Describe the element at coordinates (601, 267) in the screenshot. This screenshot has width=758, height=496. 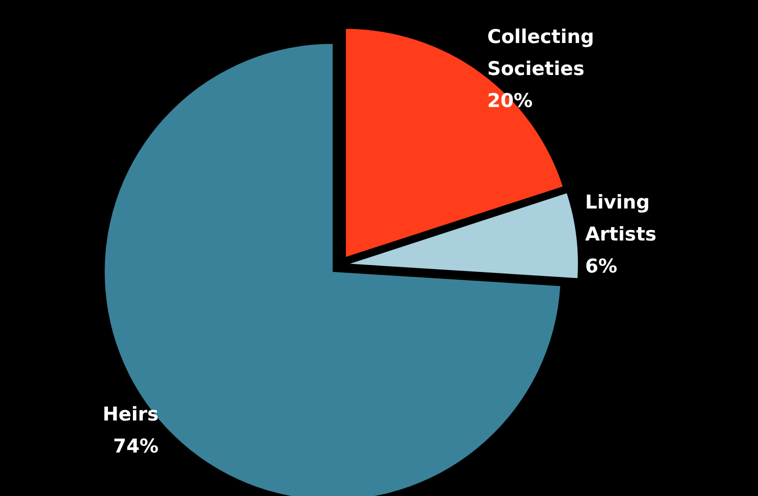
I see `data-label: 6%` at that location.